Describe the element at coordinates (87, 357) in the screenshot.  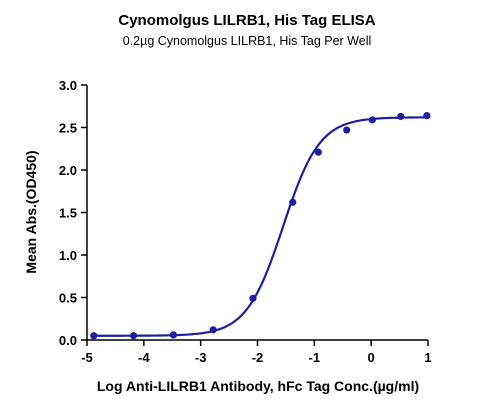
I see `x-tick-label: -5` at that location.